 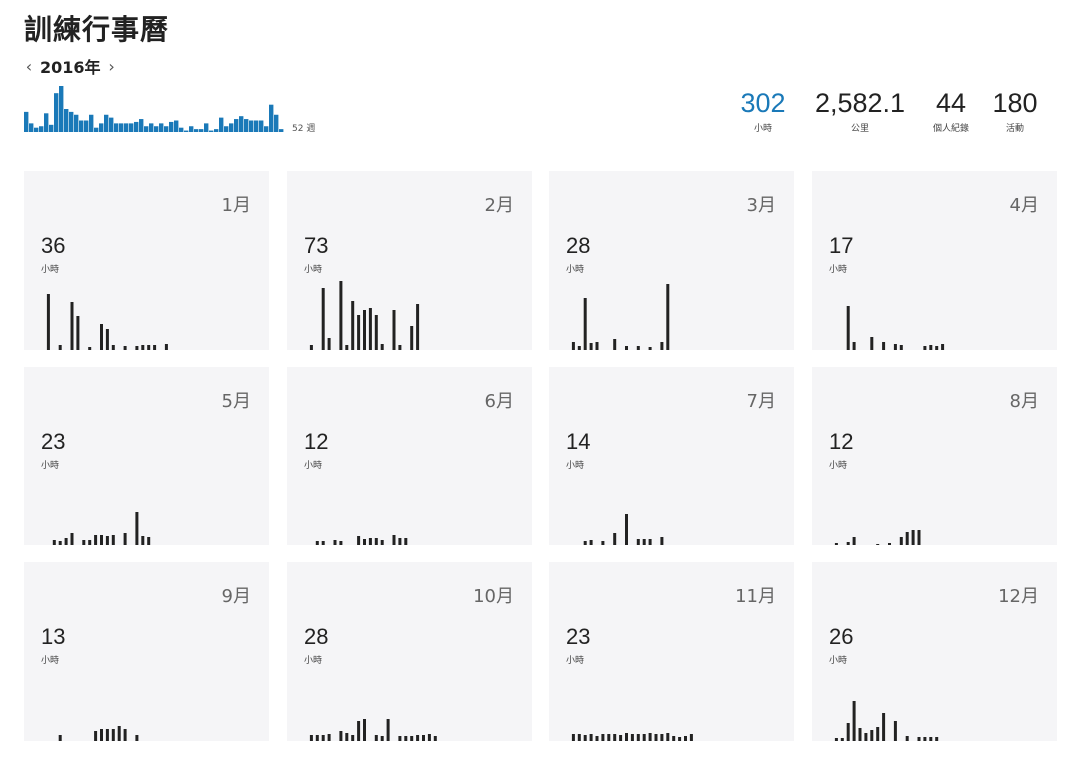 What do you see at coordinates (313, 661) in the screenshot?
I see `month-hours-unit: 小時` at bounding box center [313, 661].